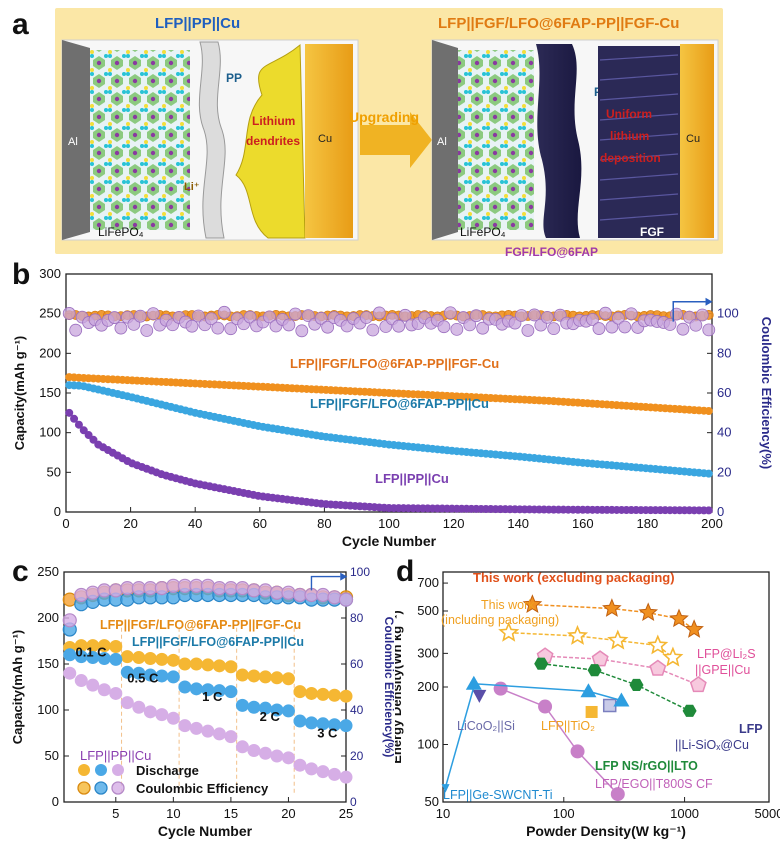 The width and height of the screenshot is (780, 850). I want to click on cu-label-right: Cu, so click(693, 139).